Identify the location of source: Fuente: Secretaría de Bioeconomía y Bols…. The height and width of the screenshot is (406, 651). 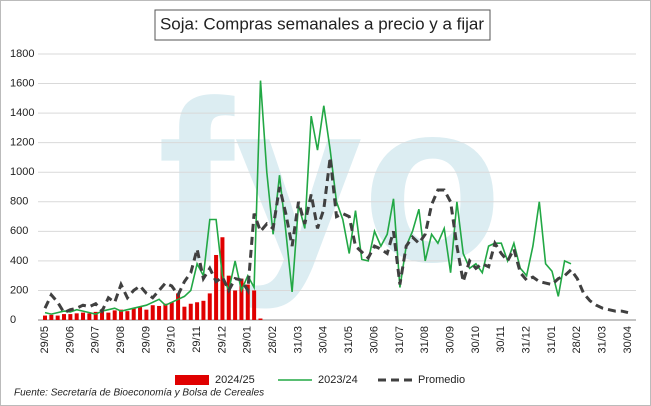
(139, 393).